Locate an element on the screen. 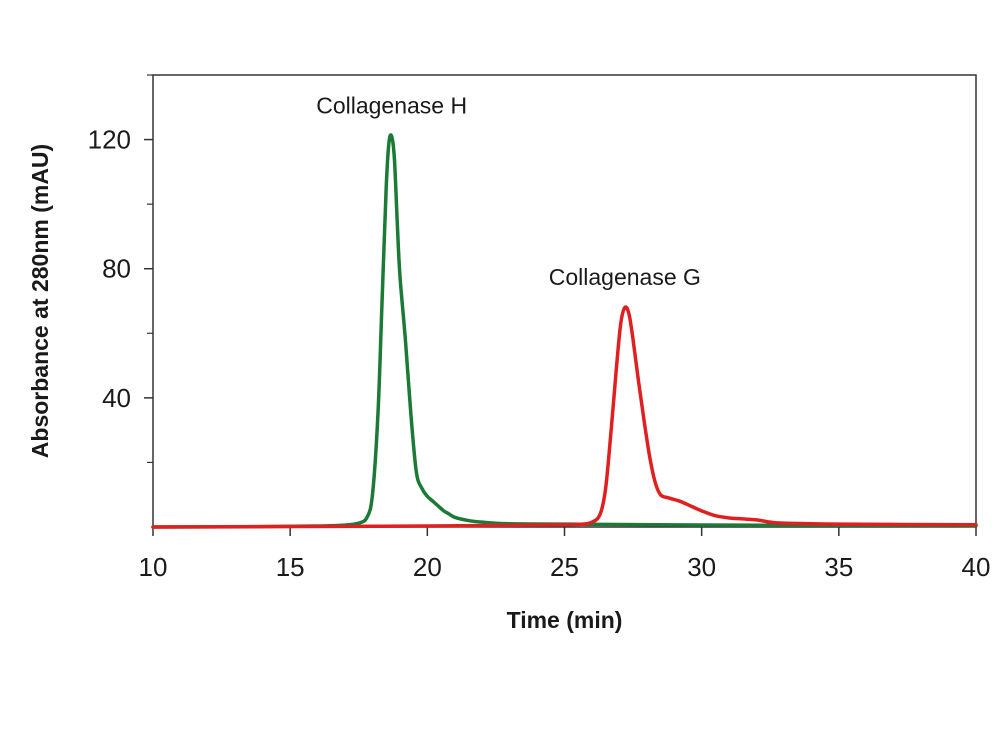 The height and width of the screenshot is (742, 1000). x-tick-label: 25 is located at coordinates (564, 567).